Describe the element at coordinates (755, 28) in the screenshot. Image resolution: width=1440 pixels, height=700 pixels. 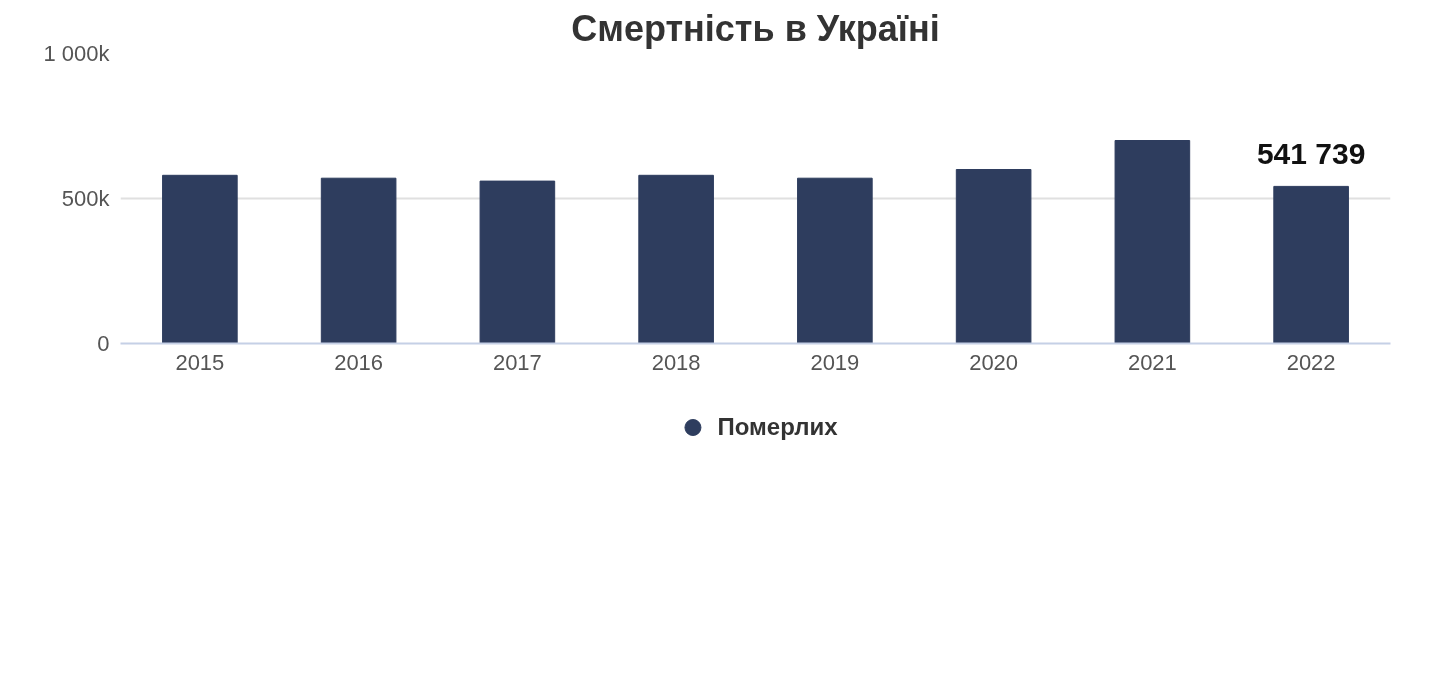
I see `chart-title: Смертність в Україні` at that location.